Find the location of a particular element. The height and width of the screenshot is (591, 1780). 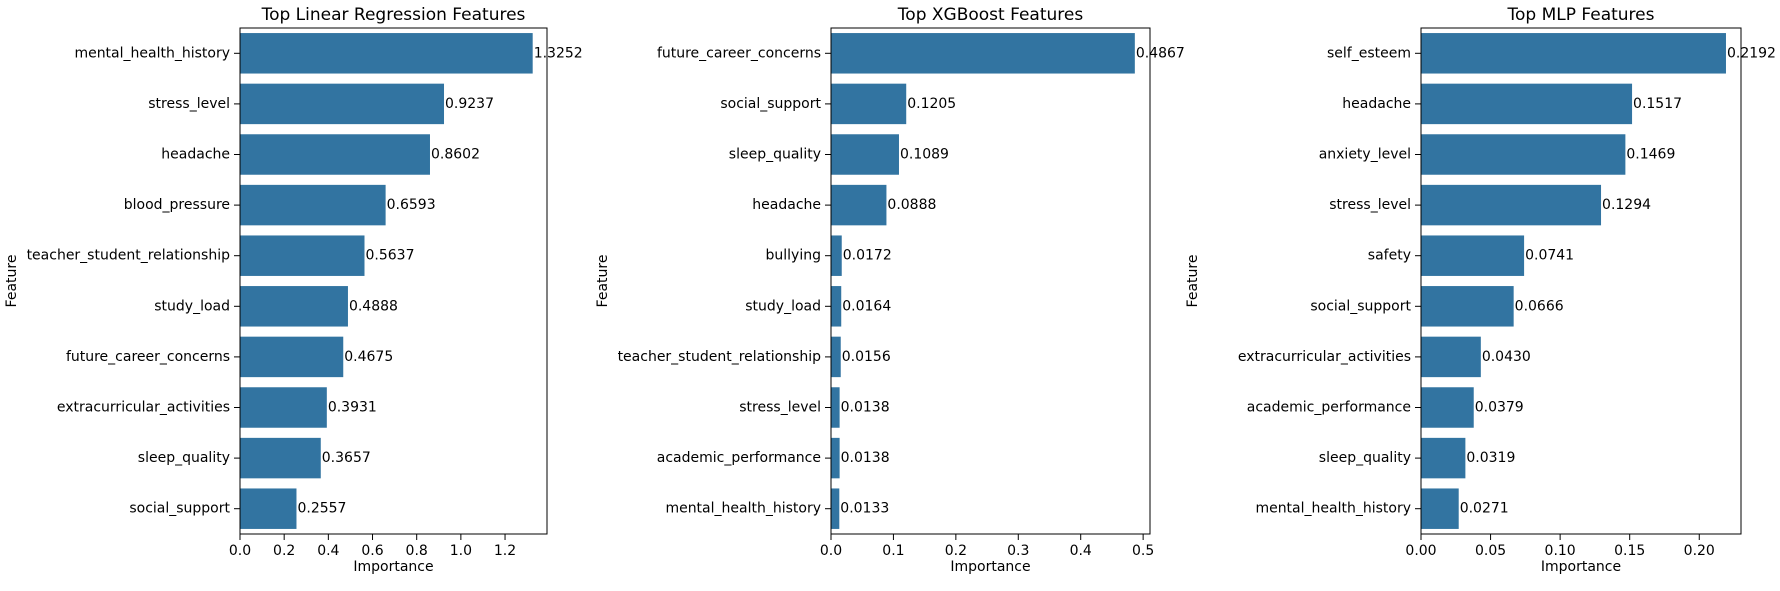

bar-value-label: 0.1294 is located at coordinates (1626, 205).